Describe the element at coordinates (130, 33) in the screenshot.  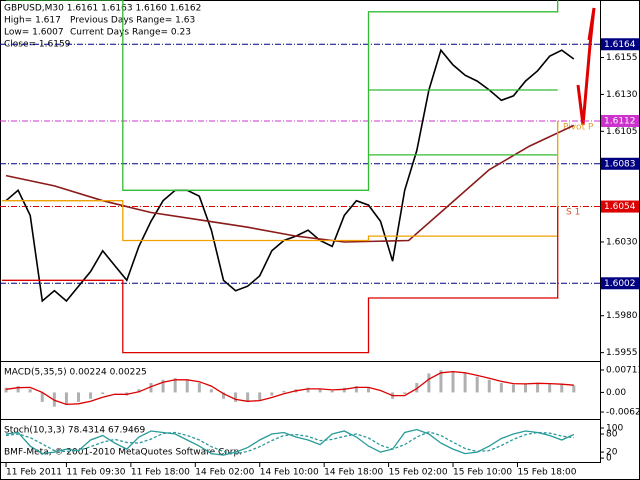
I see `info-text: Current Days Range= 0.23` at that location.